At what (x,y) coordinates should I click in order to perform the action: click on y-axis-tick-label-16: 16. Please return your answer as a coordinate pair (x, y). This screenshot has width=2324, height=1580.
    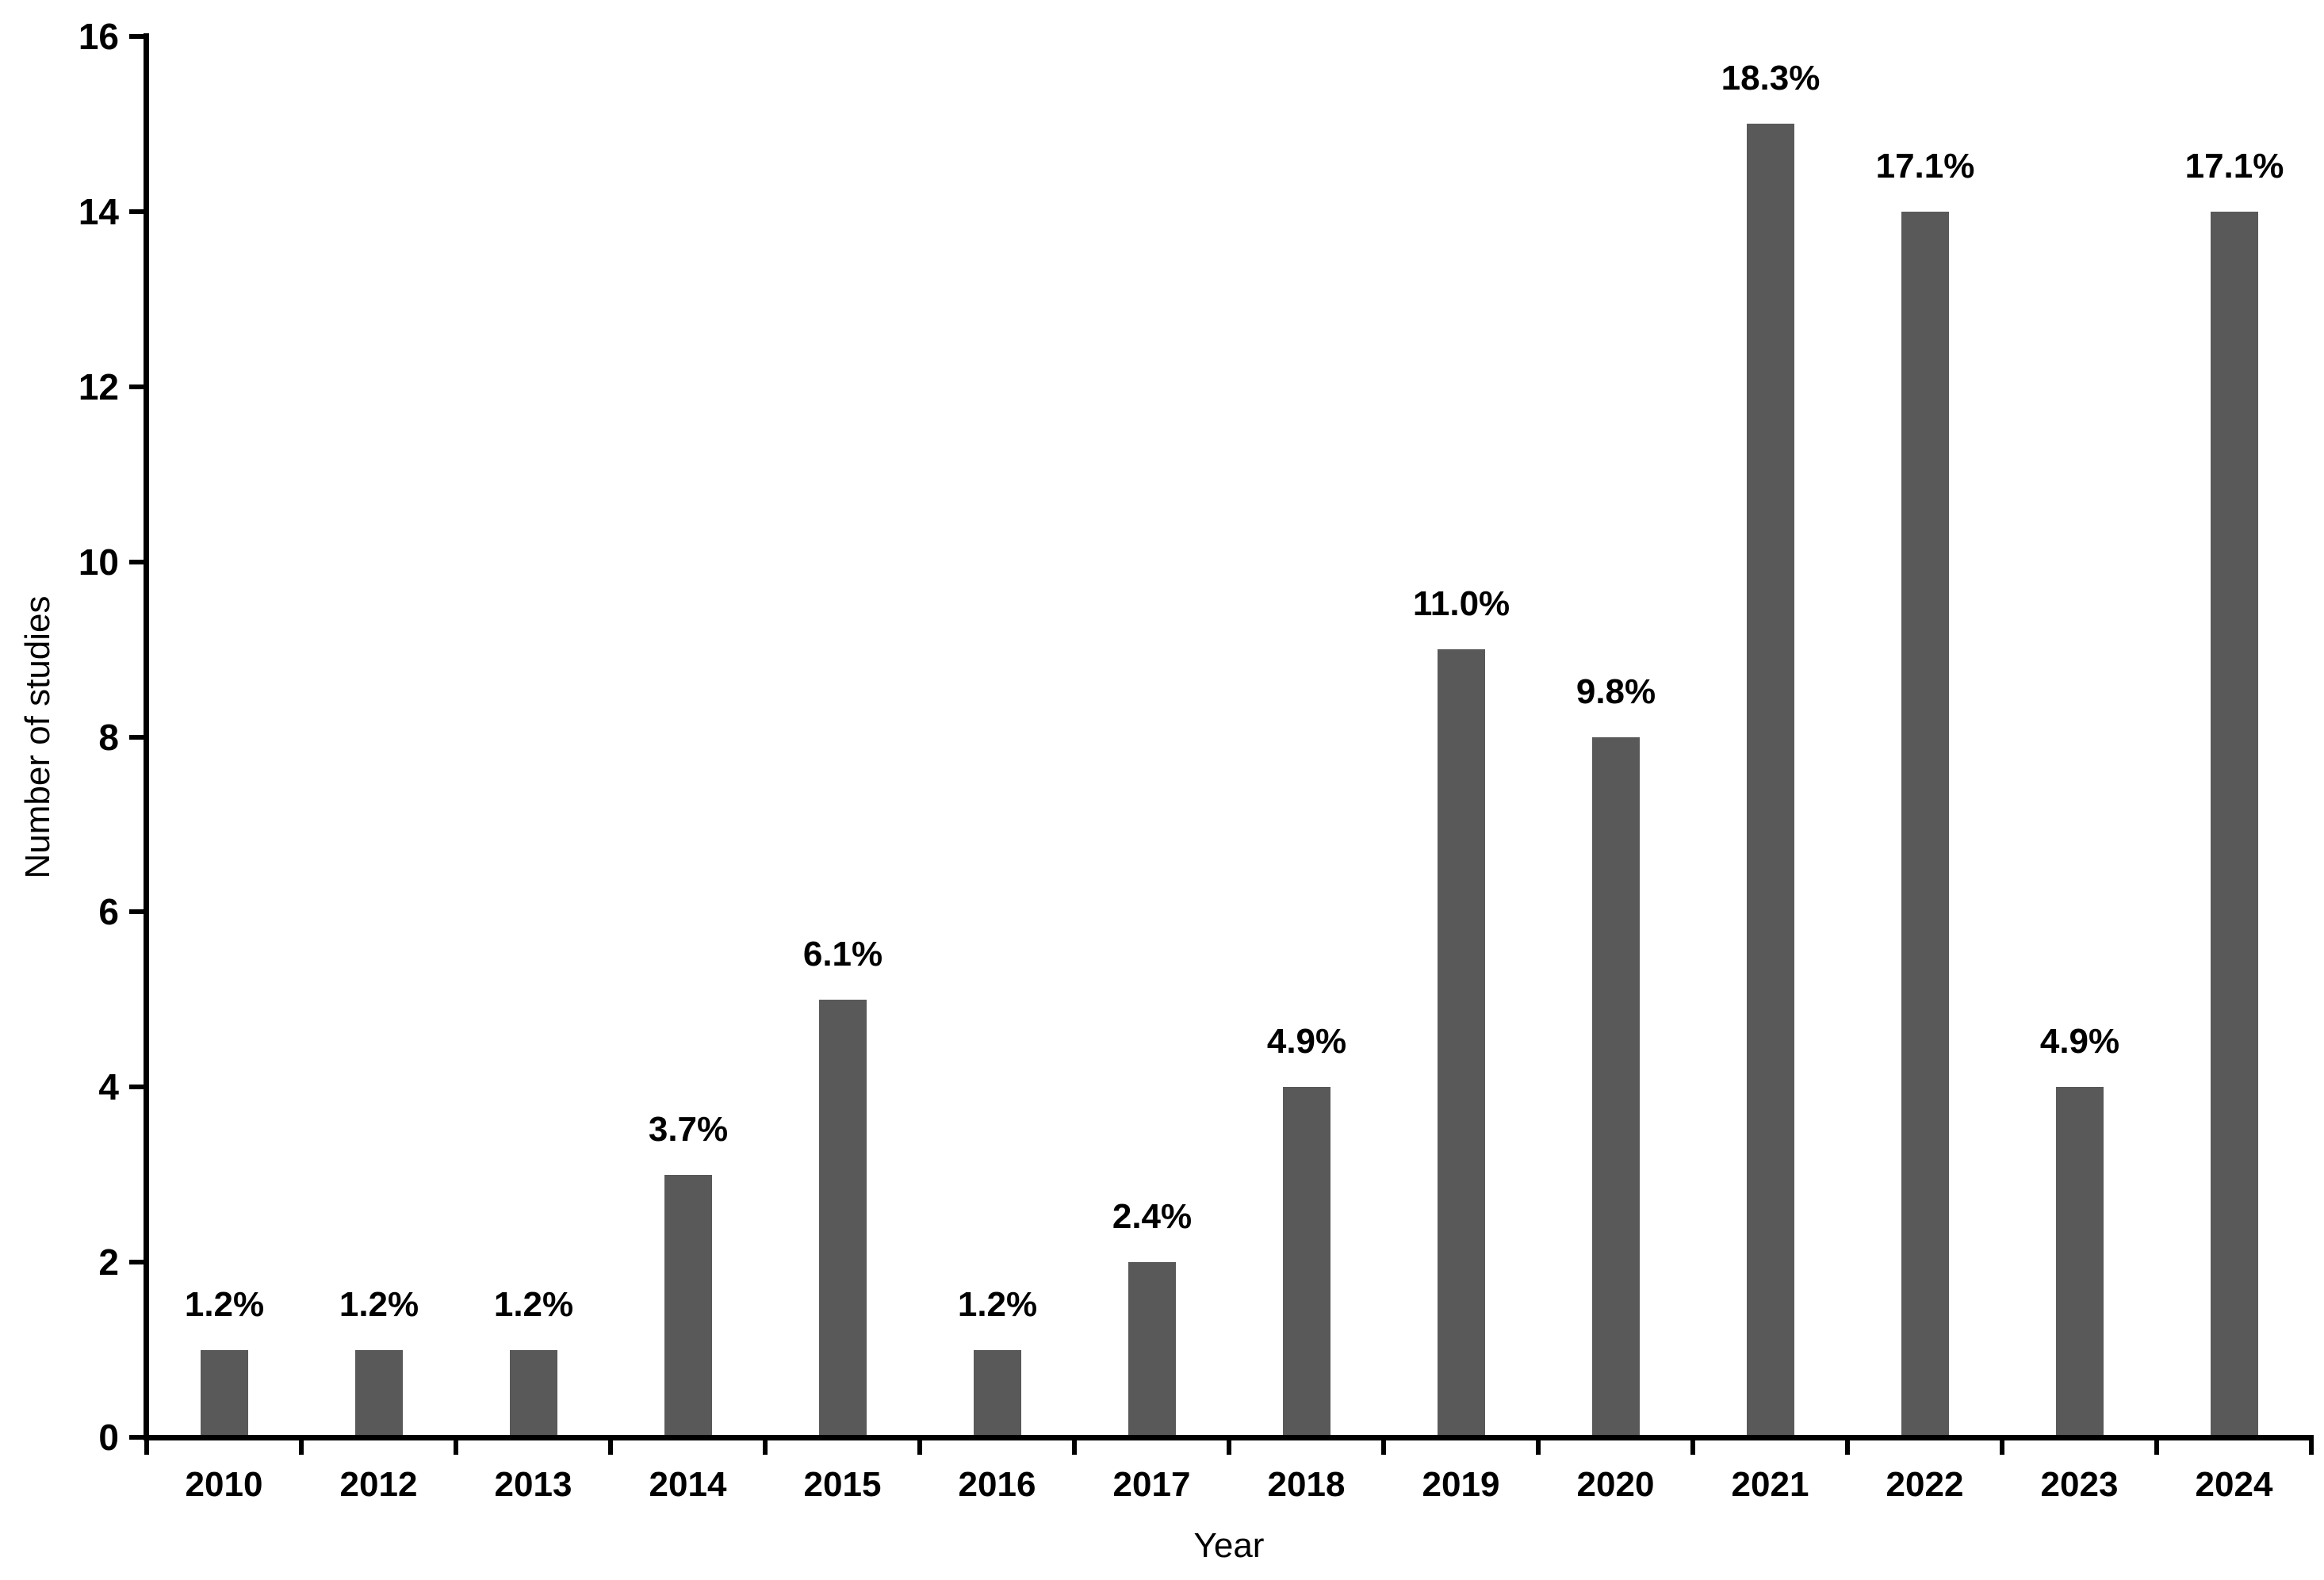
    Looking at the image, I should click on (98, 36).